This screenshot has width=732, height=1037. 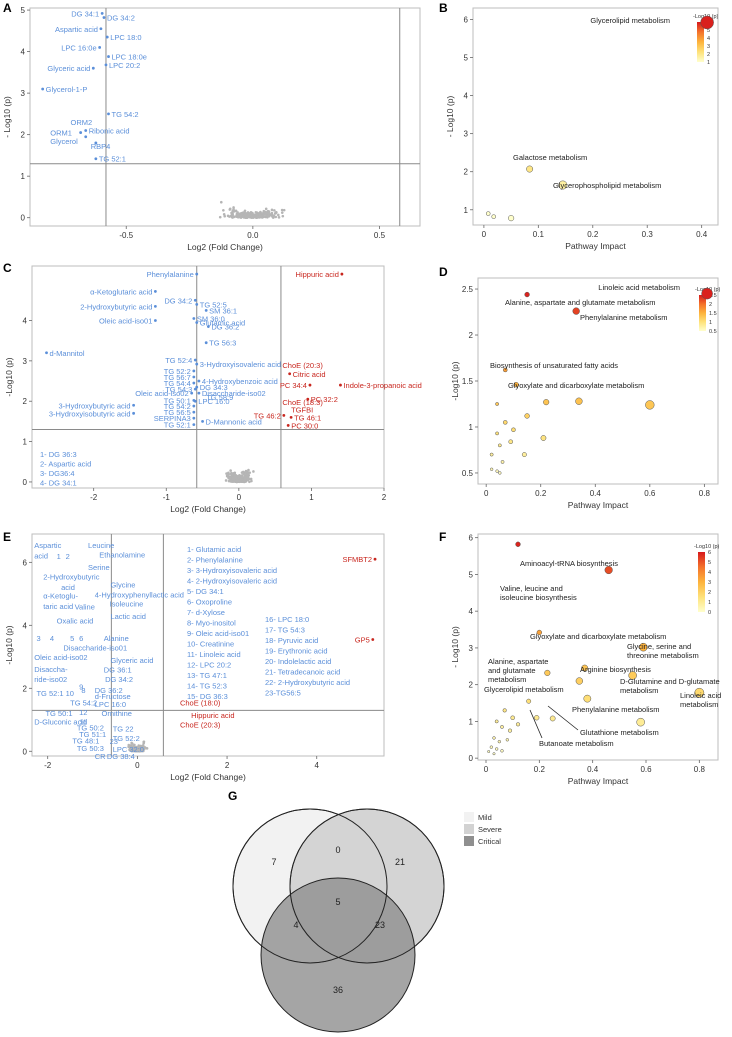 I want to click on b-y-tick-label: 3, so click(x=466, y=134).